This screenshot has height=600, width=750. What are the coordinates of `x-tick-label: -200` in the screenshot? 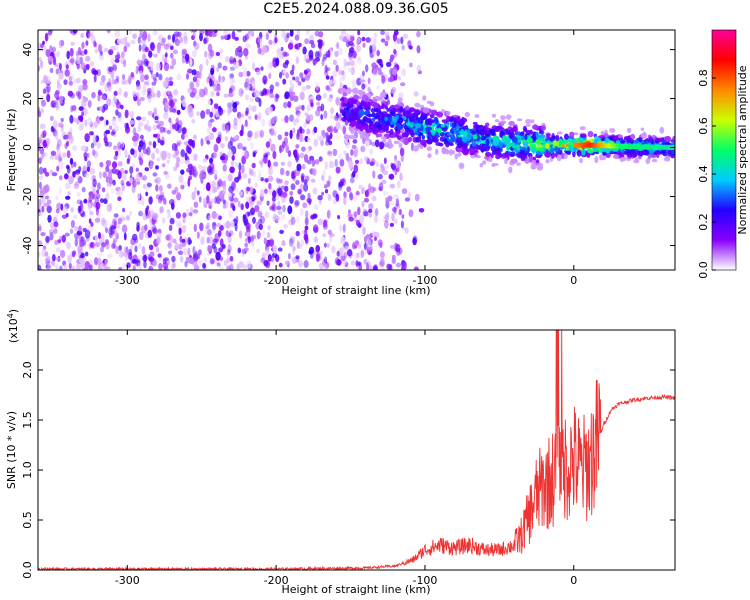 It's located at (276, 280).